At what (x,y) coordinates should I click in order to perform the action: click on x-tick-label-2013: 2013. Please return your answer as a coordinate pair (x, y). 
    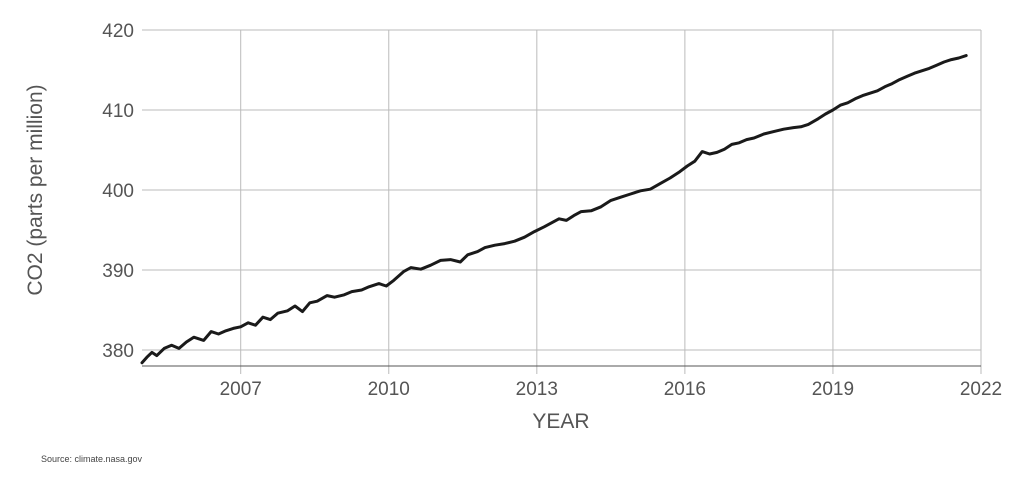
    Looking at the image, I should click on (537, 389).